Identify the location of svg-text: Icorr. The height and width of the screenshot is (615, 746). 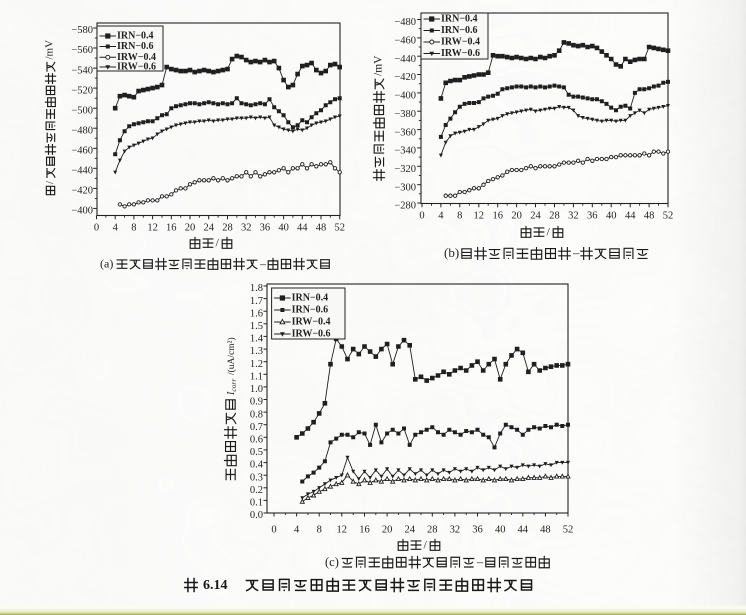
(232, 387).